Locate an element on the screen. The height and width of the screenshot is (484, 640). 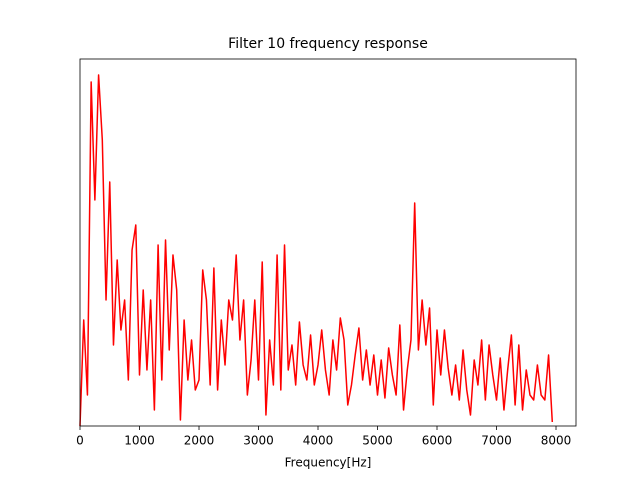
x-axis-label: Frequency[Hz] is located at coordinates (328, 463).